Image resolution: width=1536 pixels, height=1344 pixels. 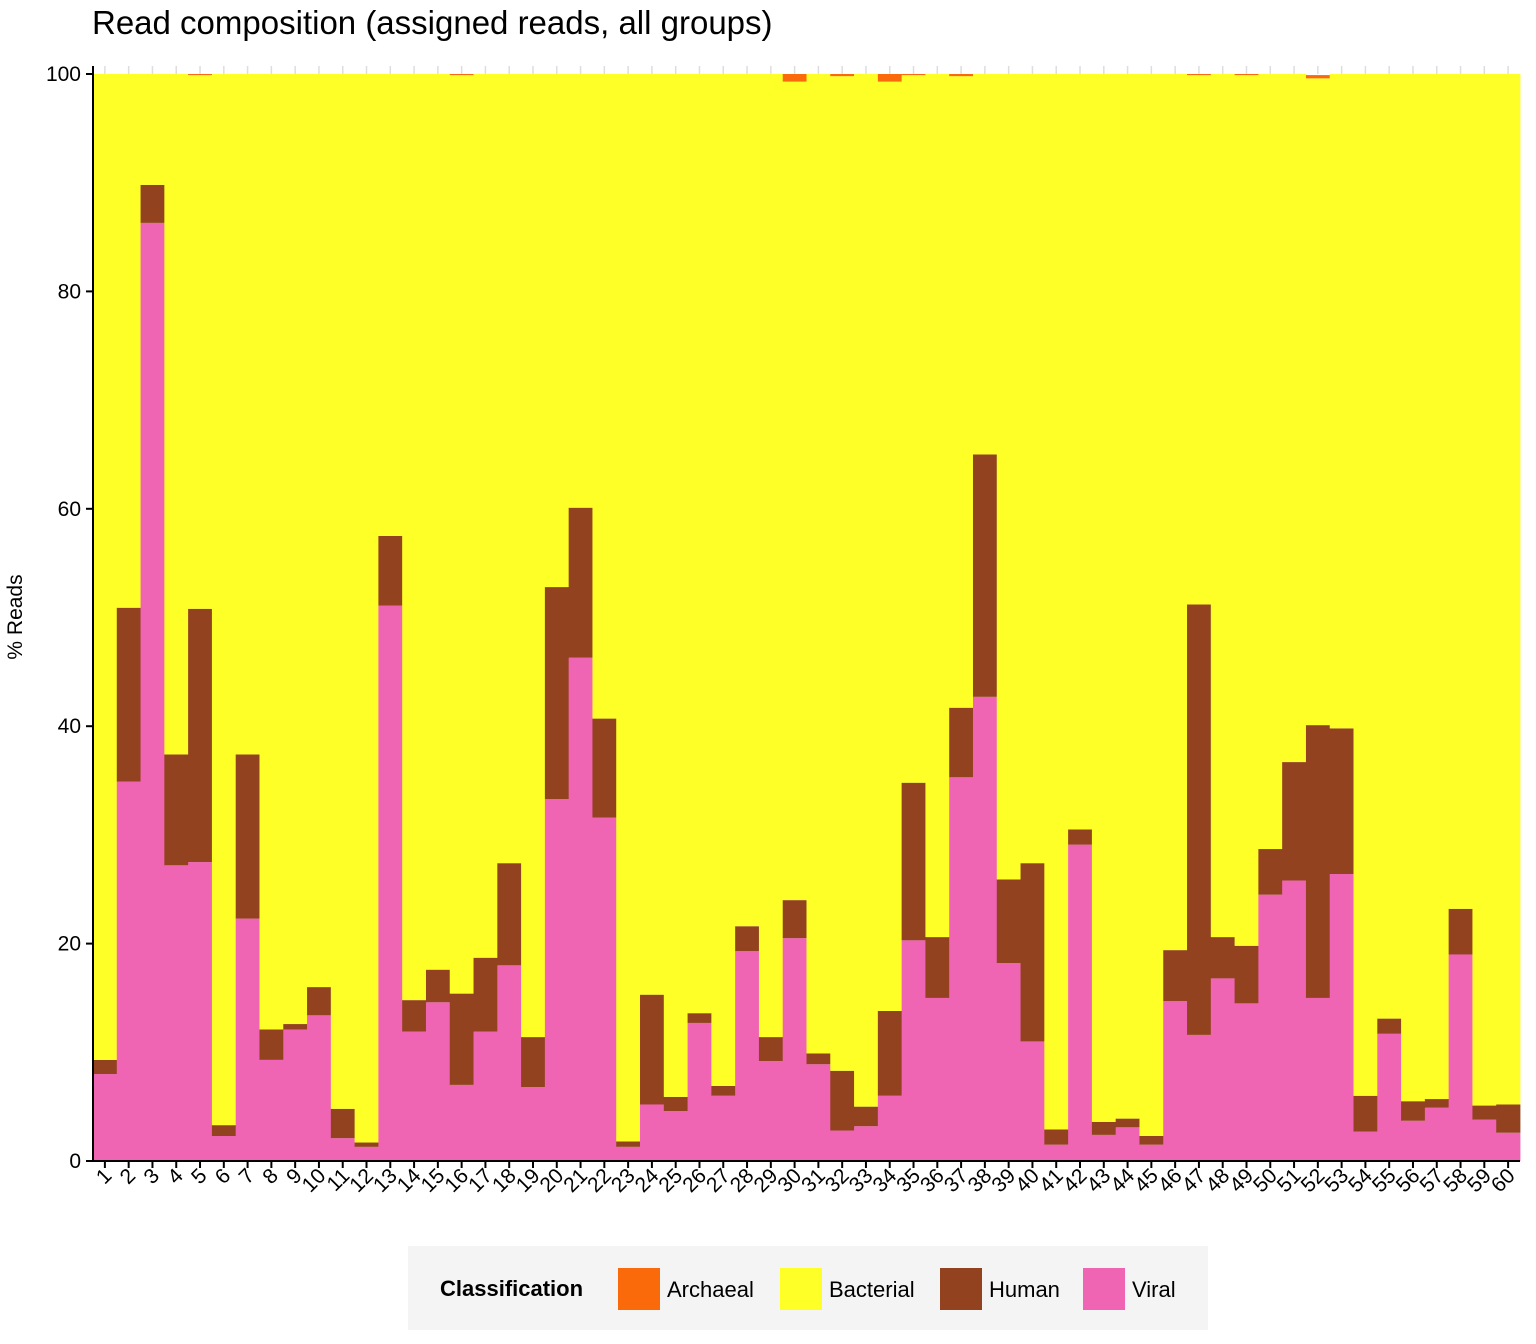 What do you see at coordinates (69, 509) in the screenshot?
I see `y-tick-label: 60` at bounding box center [69, 509].